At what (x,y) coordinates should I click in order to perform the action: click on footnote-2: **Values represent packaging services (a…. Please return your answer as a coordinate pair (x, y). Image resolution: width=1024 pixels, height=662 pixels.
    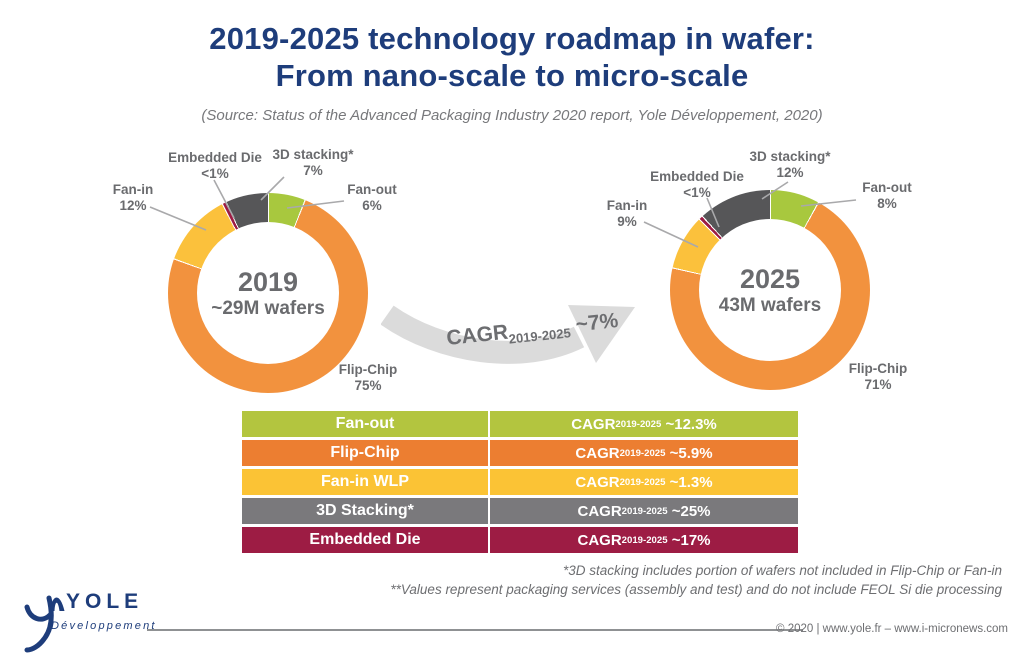
    Looking at the image, I should click on (696, 589).